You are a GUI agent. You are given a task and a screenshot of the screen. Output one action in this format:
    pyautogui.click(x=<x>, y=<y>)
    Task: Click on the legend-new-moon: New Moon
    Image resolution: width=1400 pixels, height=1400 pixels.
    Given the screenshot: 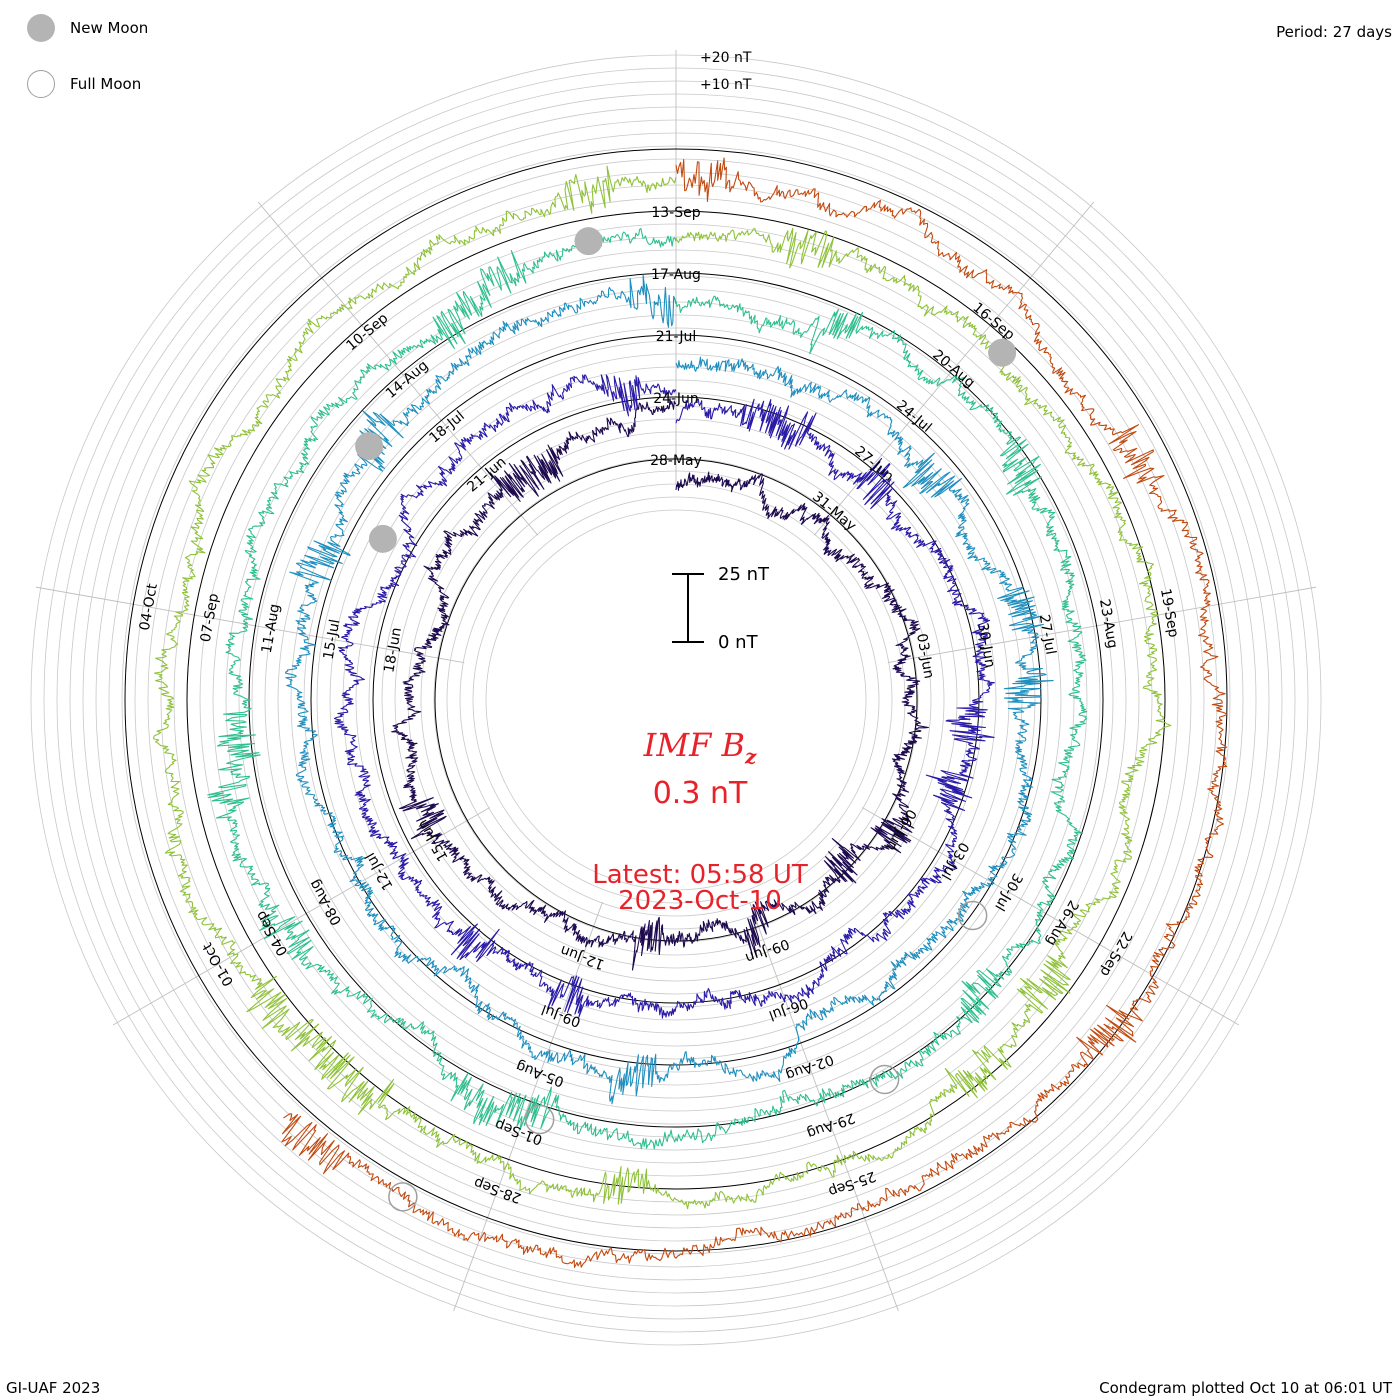 What is the action you would take?
    pyautogui.click(x=87, y=28)
    